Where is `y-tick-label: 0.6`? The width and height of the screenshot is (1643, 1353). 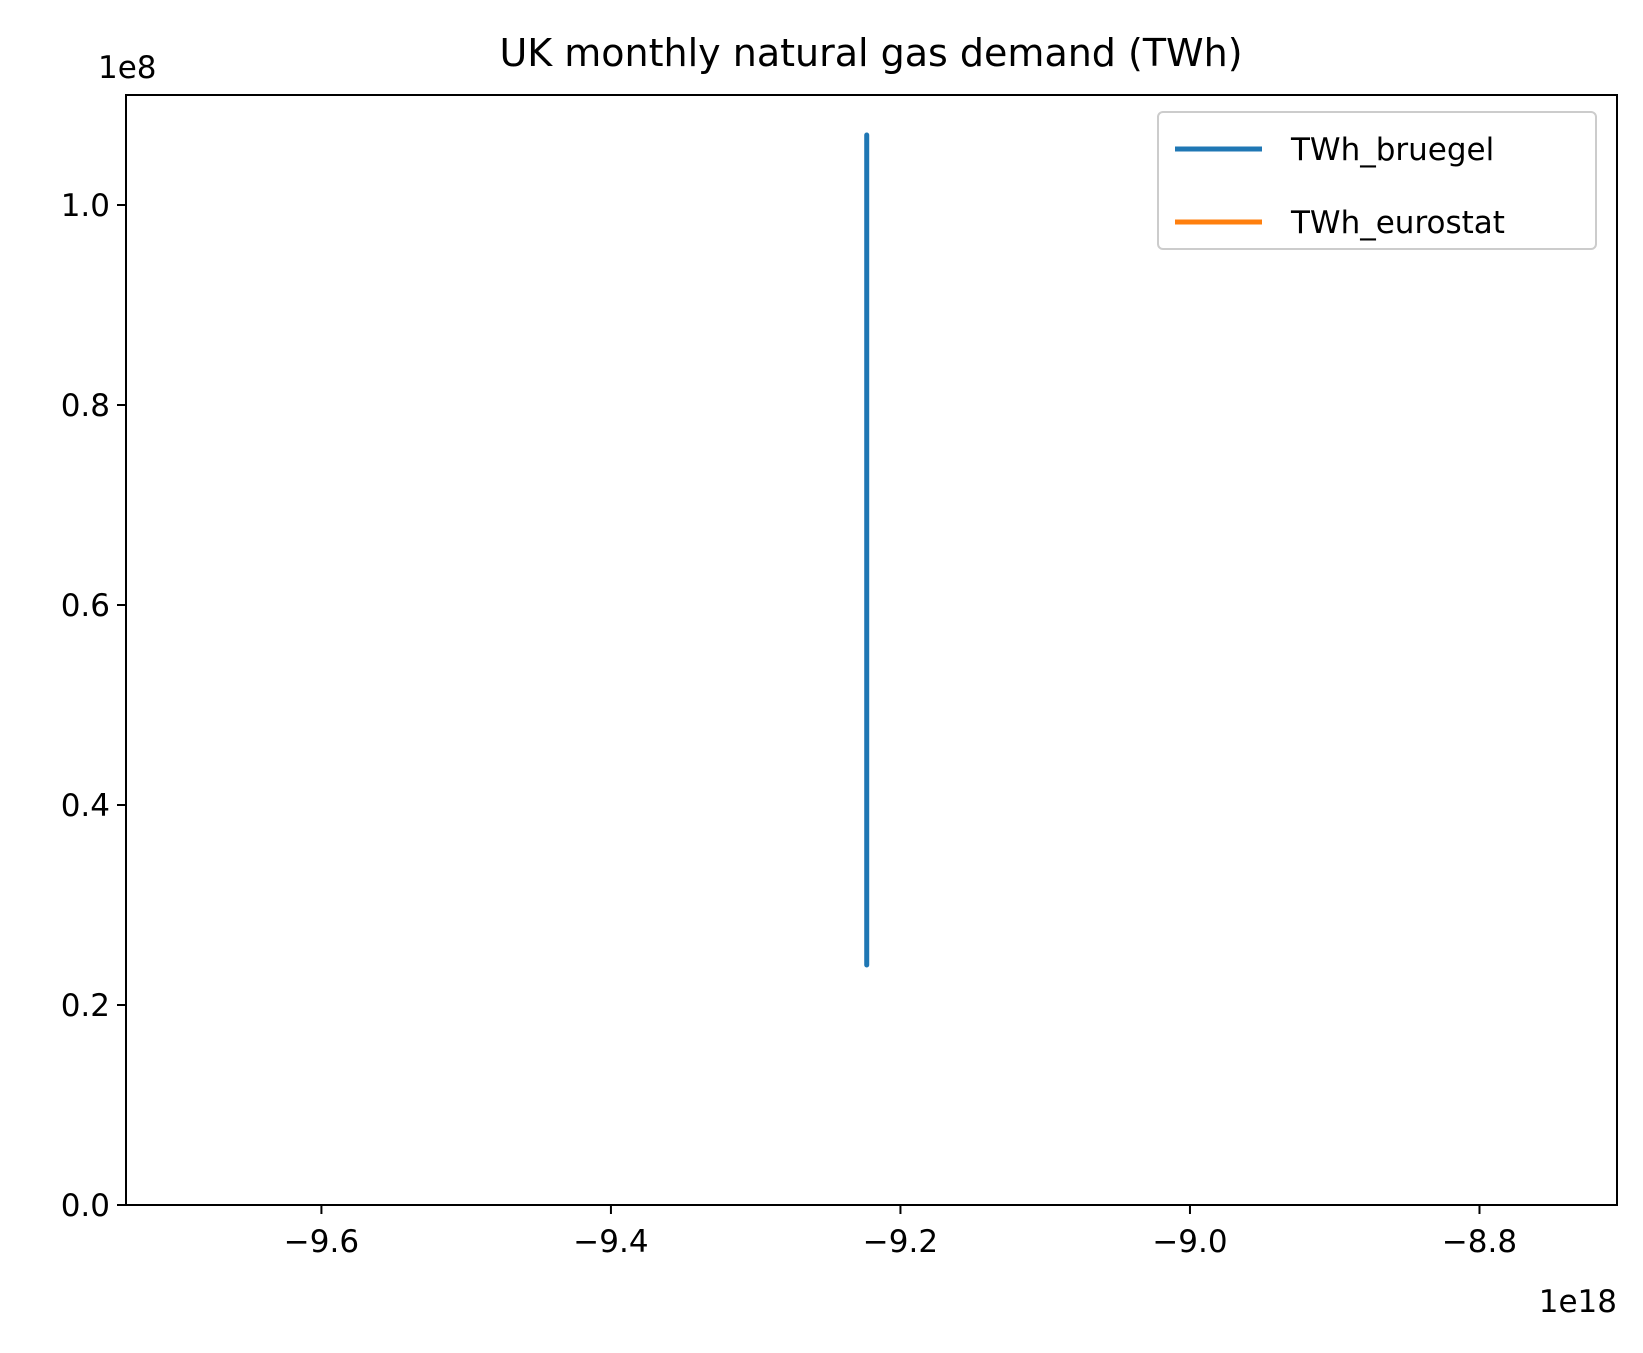
y-tick-label: 0.6 is located at coordinates (85, 606).